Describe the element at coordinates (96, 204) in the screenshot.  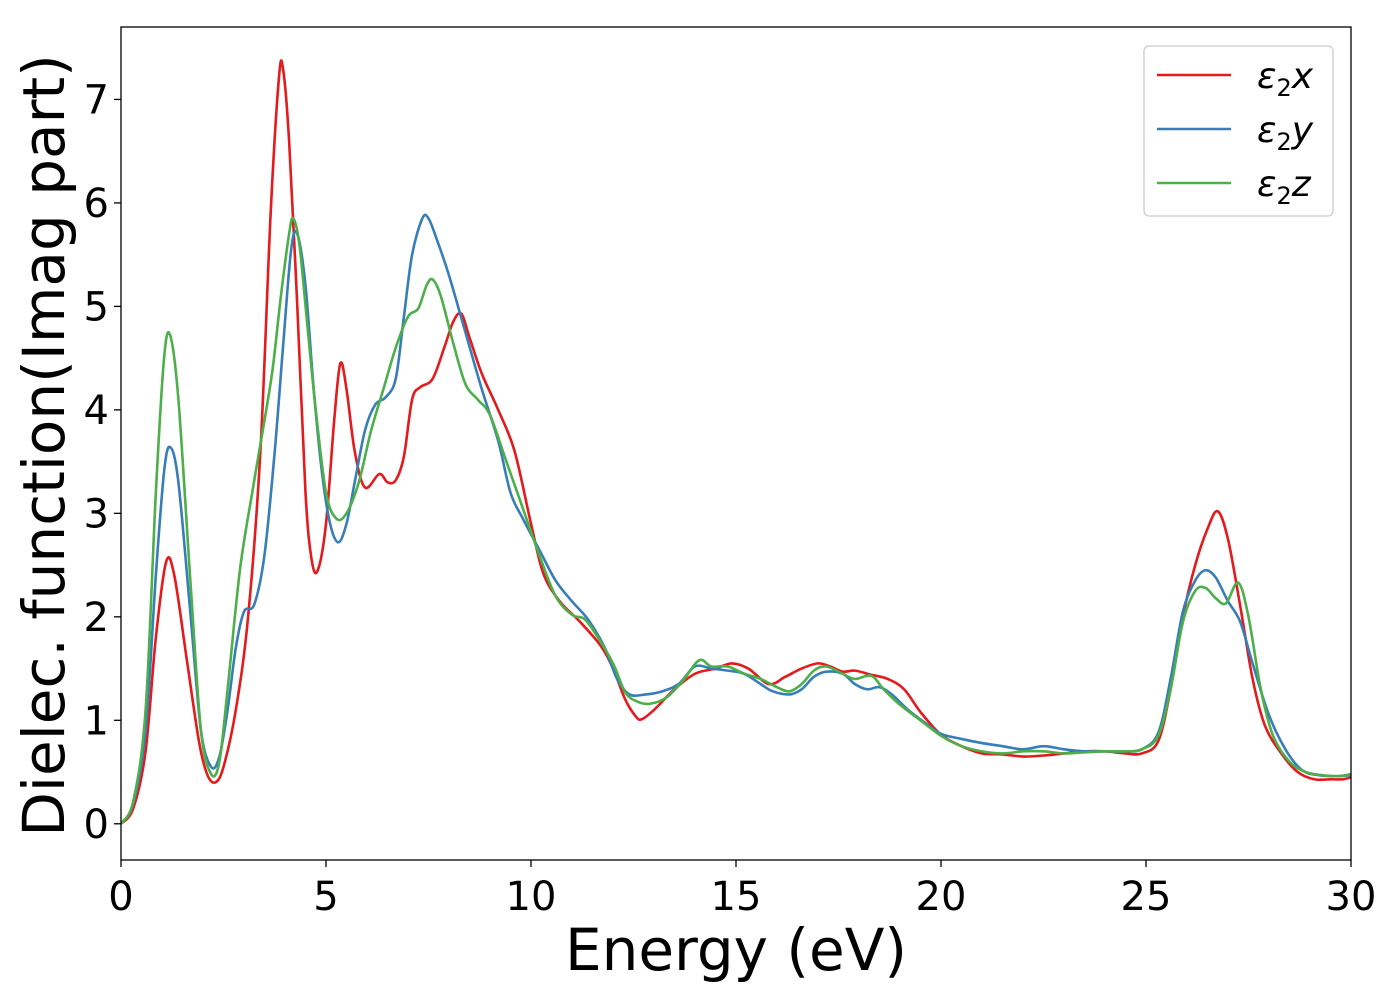
I see `y-tick-label: 6` at that location.